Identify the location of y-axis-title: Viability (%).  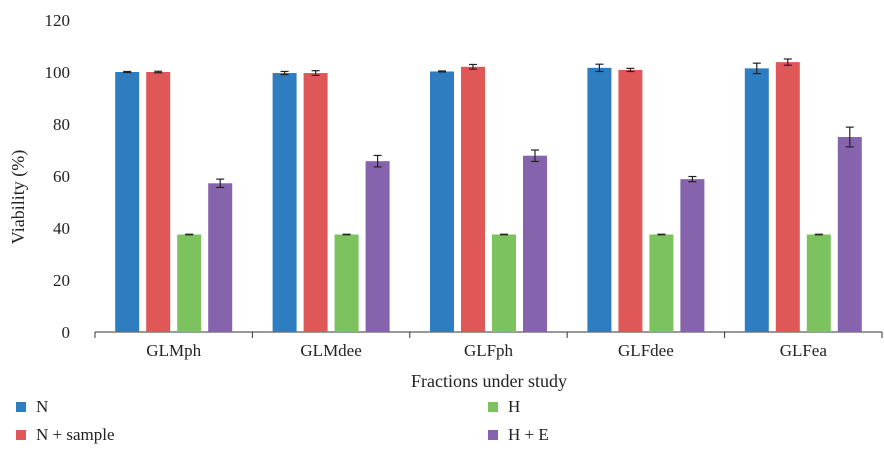
(18, 197).